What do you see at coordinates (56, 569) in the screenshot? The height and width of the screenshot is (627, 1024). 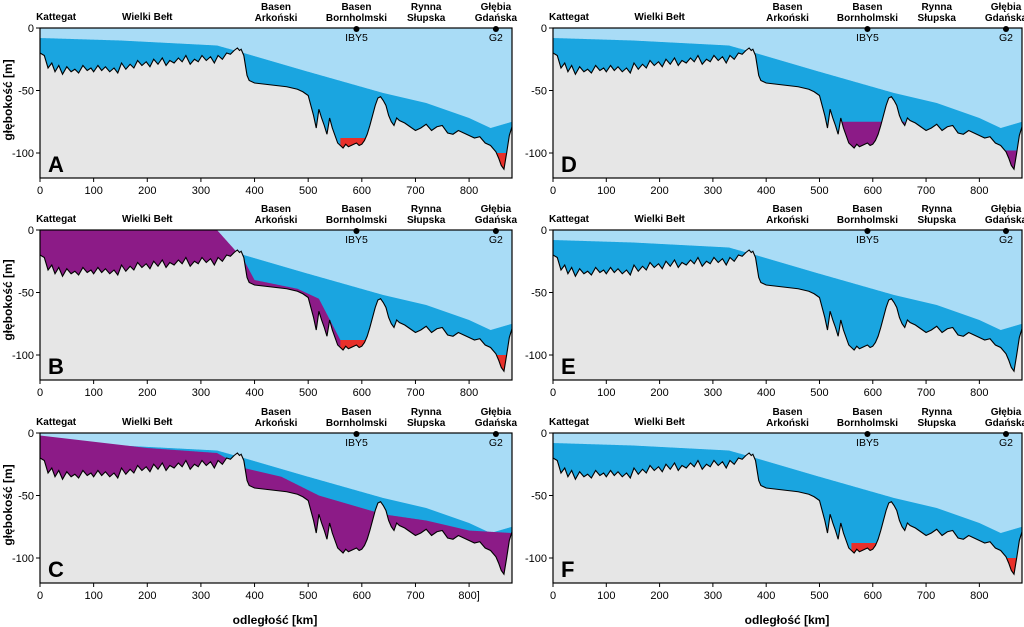 I see `panel-letter: C` at bounding box center [56, 569].